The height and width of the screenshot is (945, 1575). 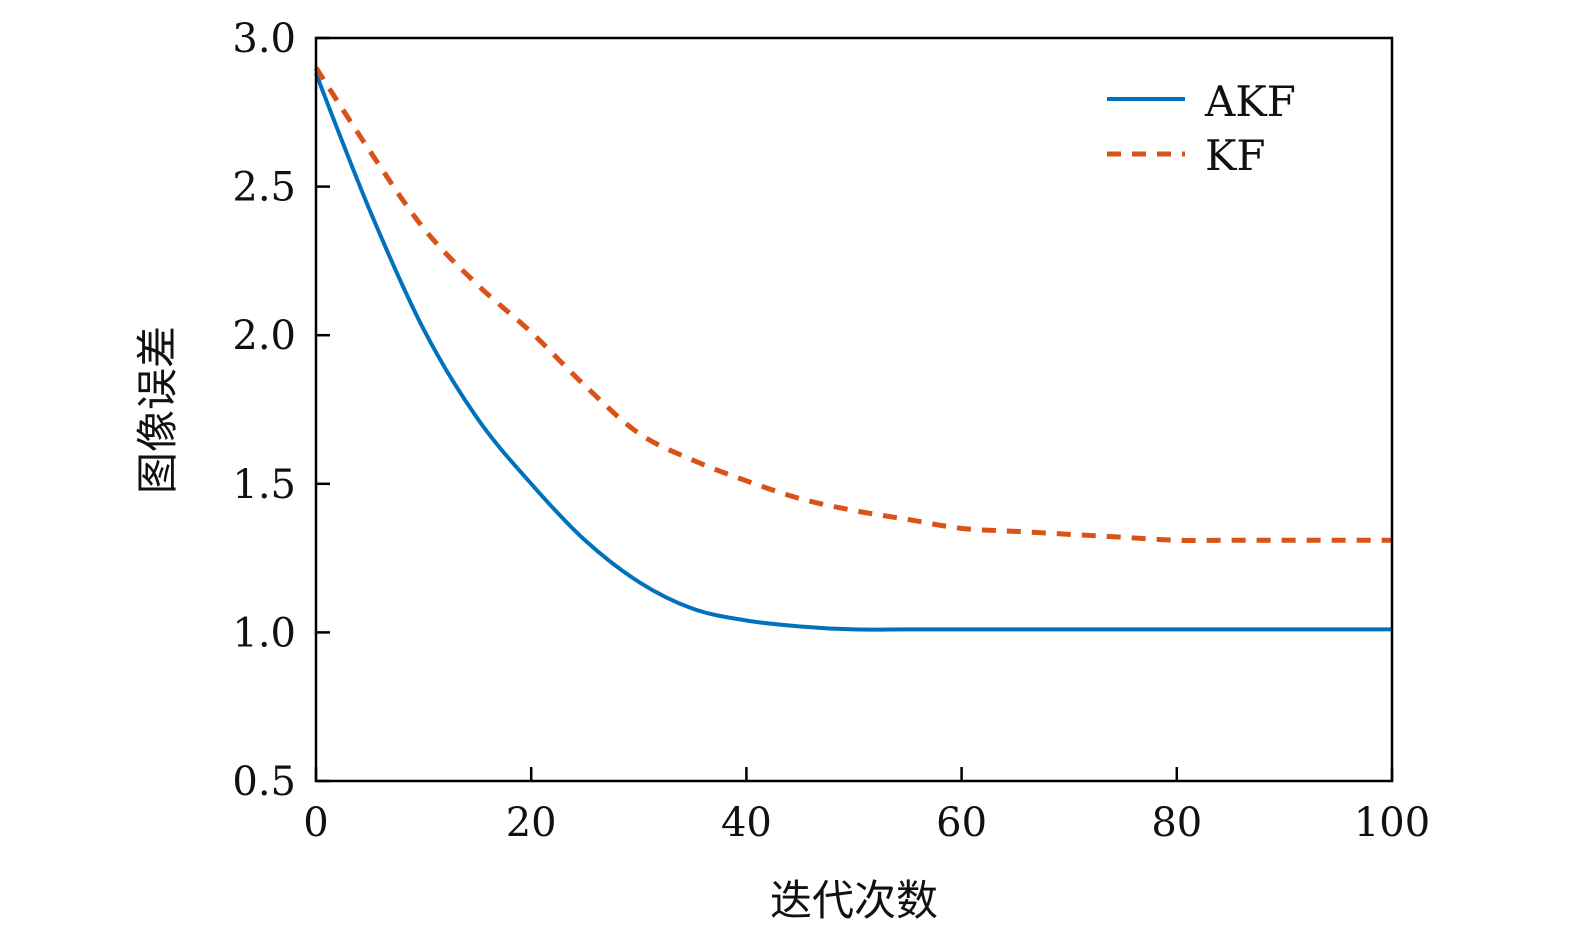 What do you see at coordinates (531, 823) in the screenshot?
I see `x-tick-label: 20` at bounding box center [531, 823].